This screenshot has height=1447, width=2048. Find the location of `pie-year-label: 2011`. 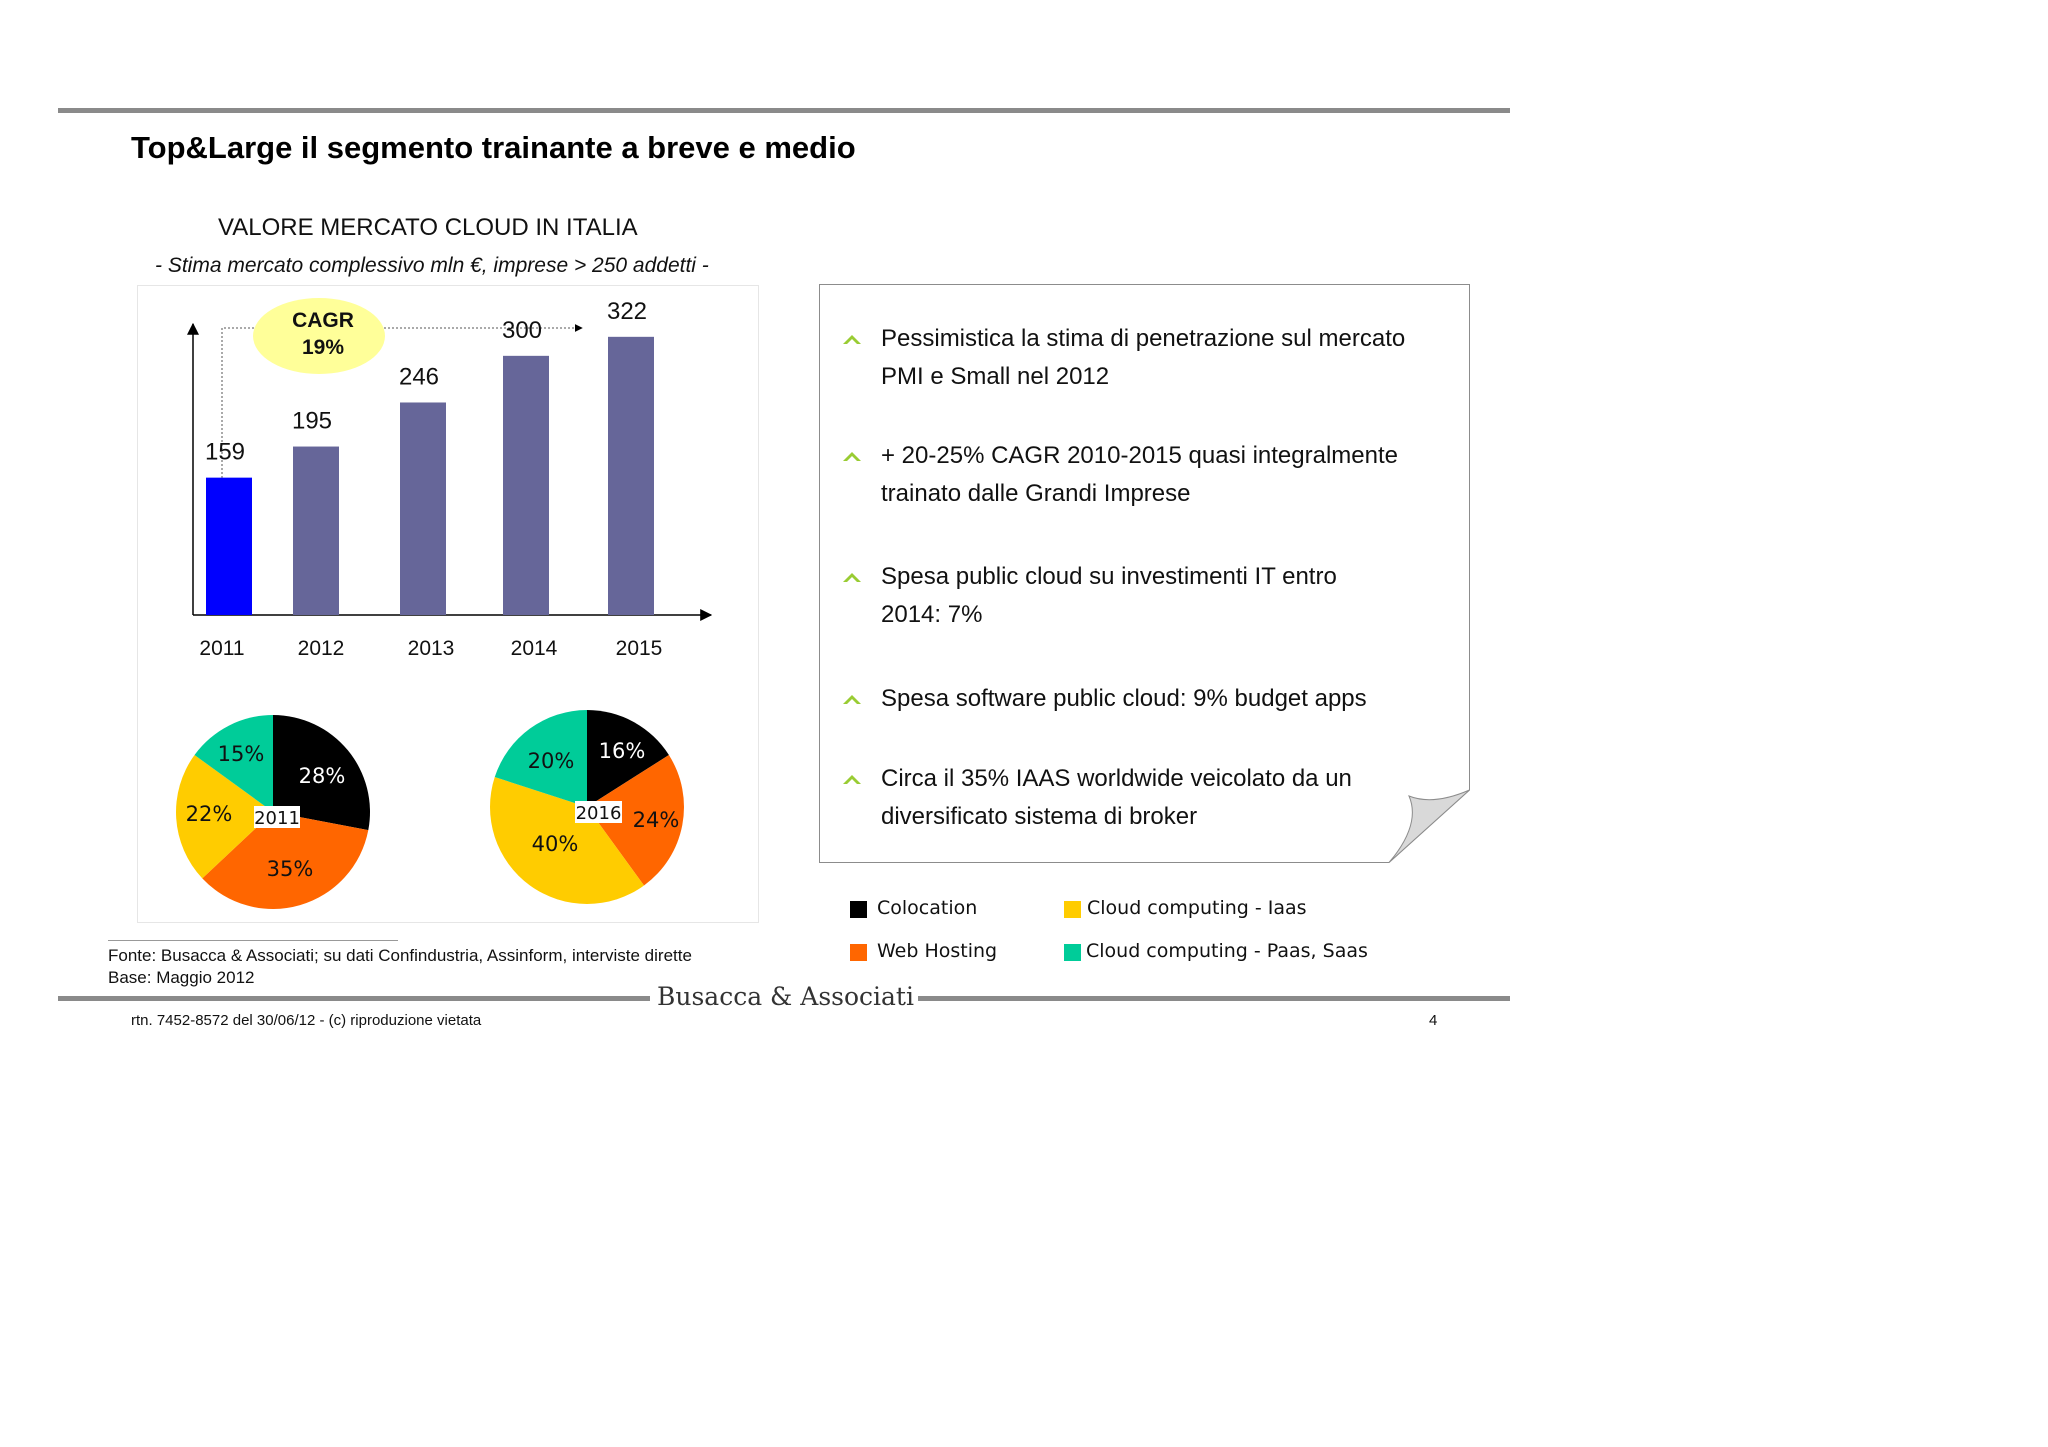

pie-year-label: 2011 is located at coordinates (277, 818).